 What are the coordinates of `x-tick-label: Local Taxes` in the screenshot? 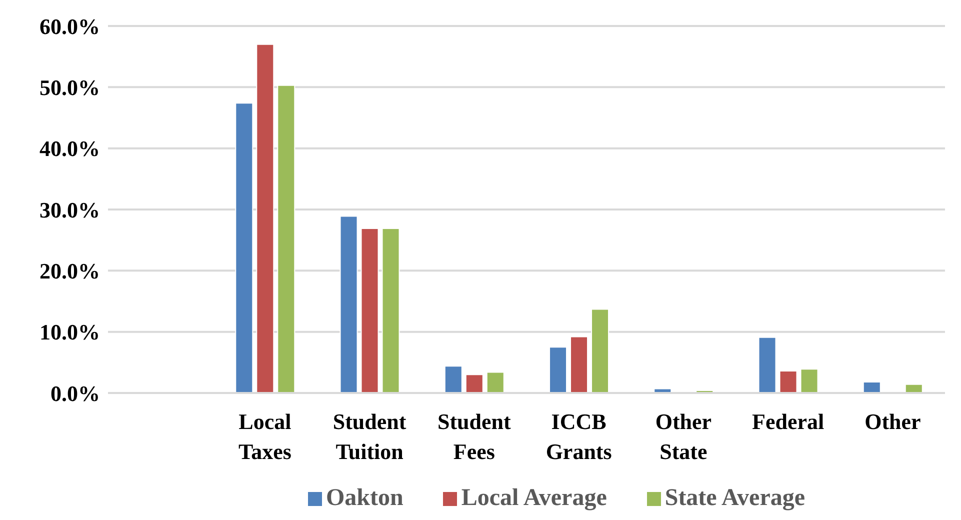 It's located at (265, 436).